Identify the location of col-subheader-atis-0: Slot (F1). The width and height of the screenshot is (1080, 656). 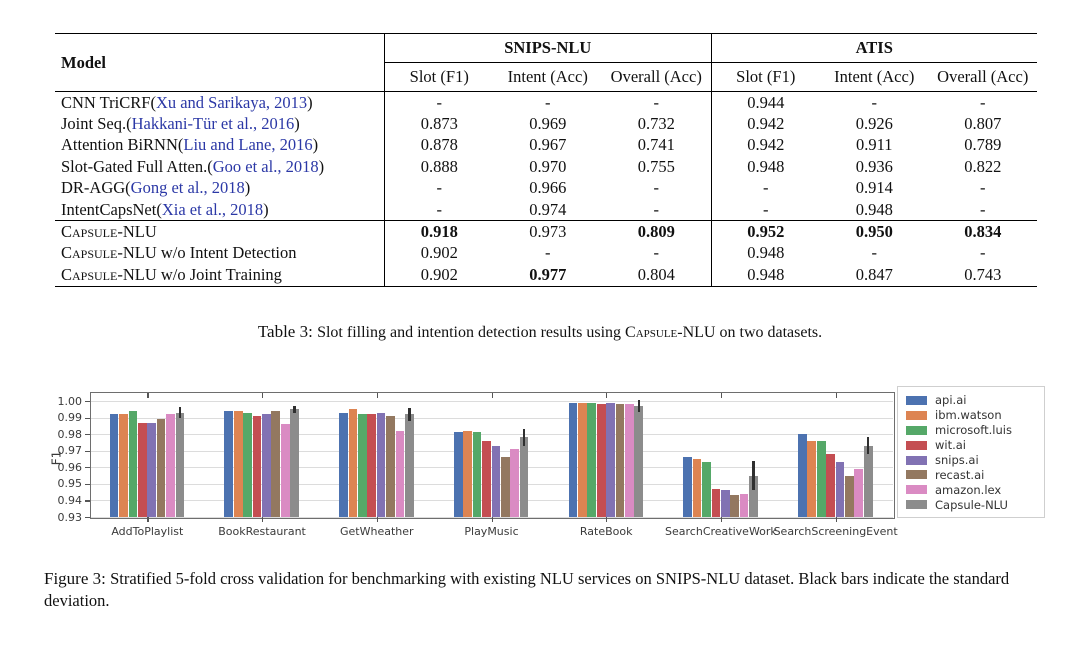
(765, 77).